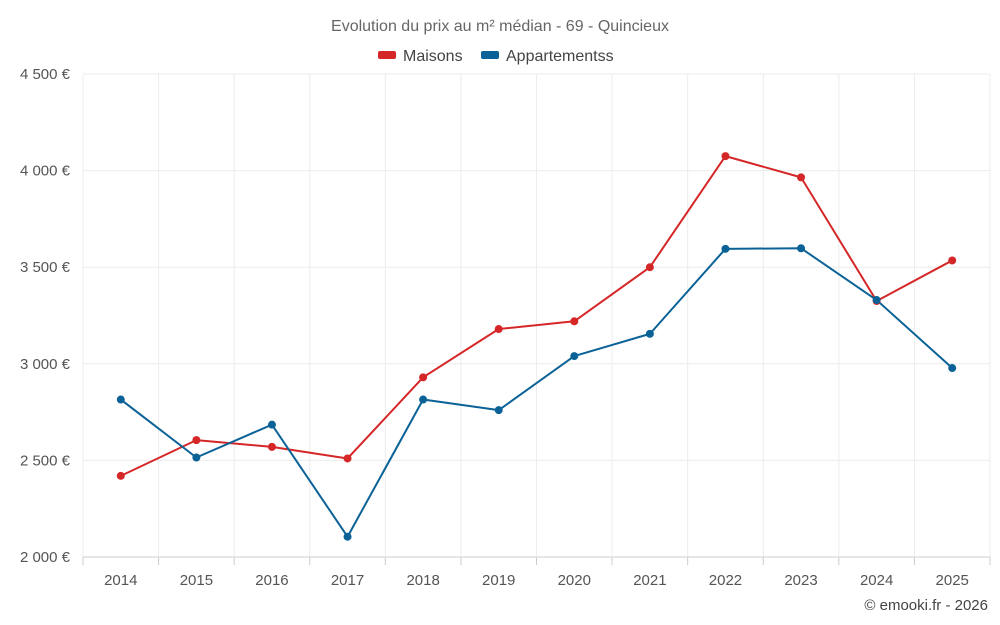 The image size is (1000, 625). Describe the element at coordinates (725, 580) in the screenshot. I see `x-tick-label: 2022` at that location.